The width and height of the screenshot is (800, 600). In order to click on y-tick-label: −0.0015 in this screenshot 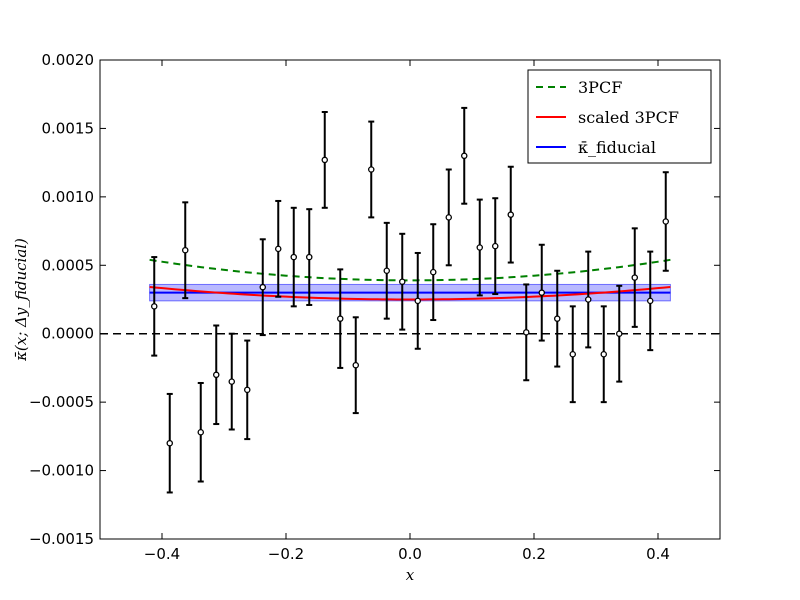, I will do `click(61, 539)`.